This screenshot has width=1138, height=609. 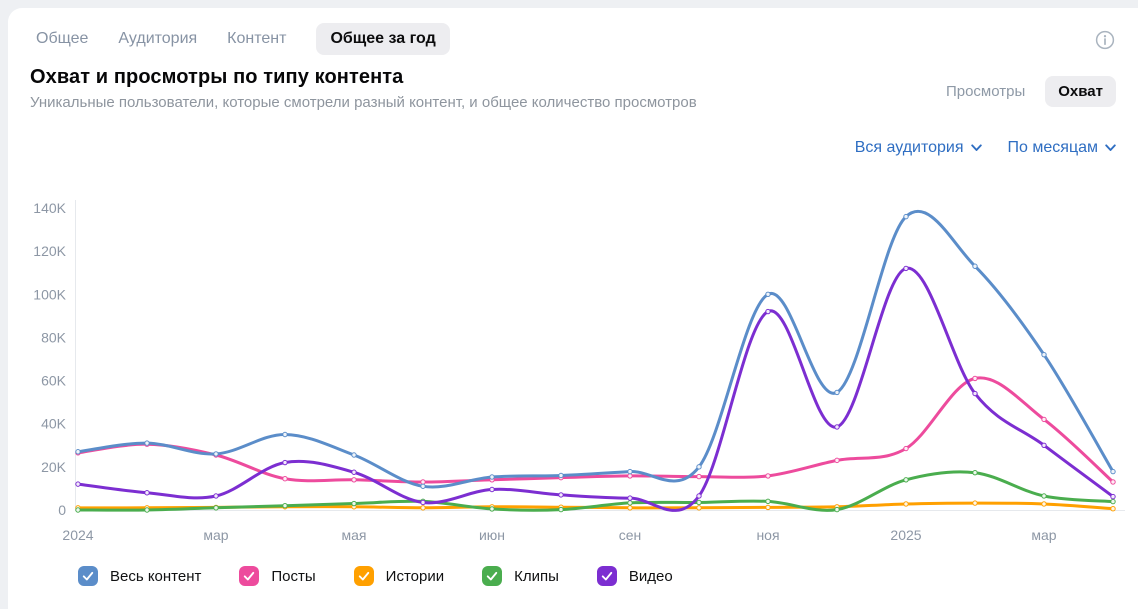 I want to click on legend-item-3: Истории, so click(x=398, y=576).